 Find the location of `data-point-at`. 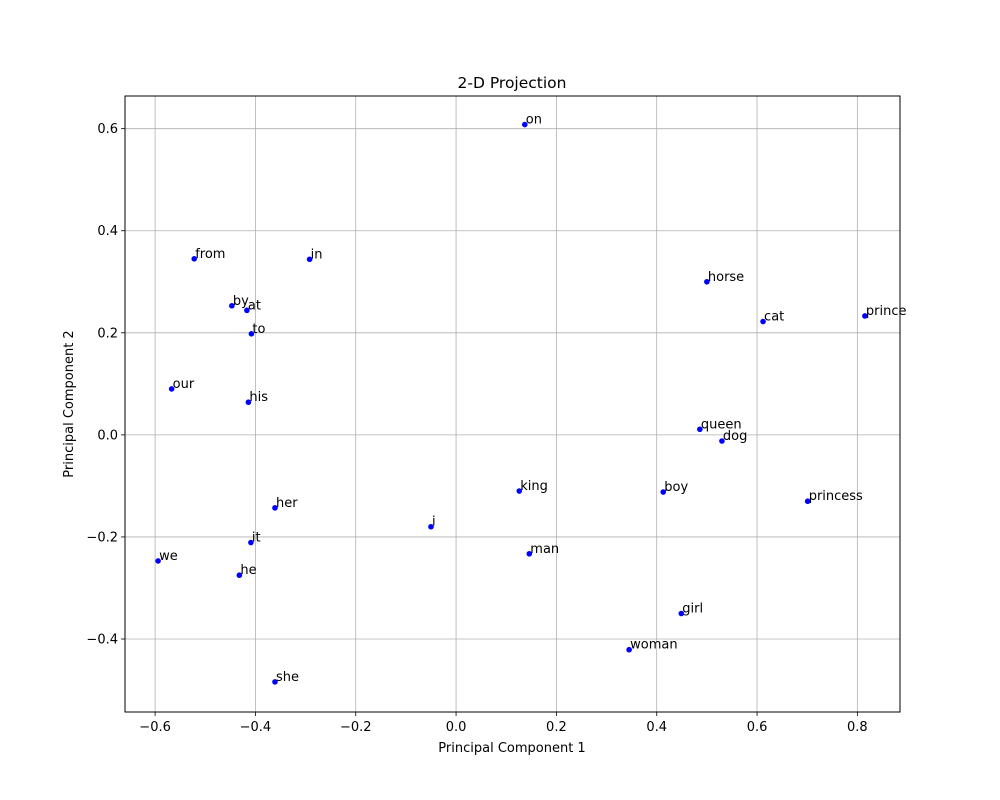

data-point-at is located at coordinates (247, 310).